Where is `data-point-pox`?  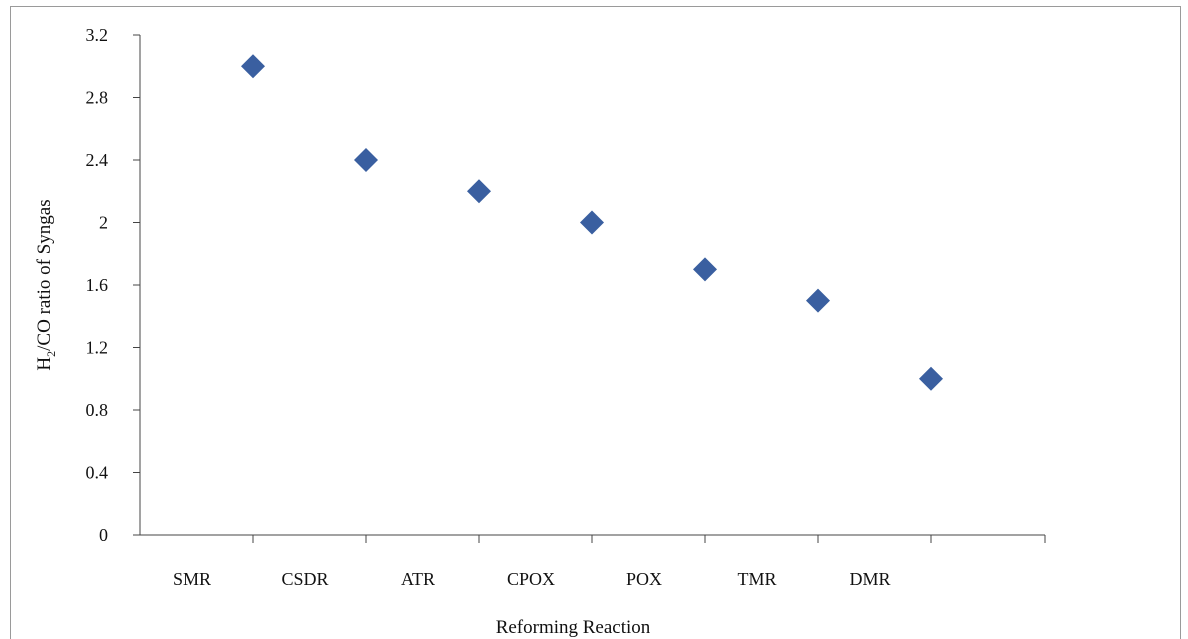 data-point-pox is located at coordinates (705, 269).